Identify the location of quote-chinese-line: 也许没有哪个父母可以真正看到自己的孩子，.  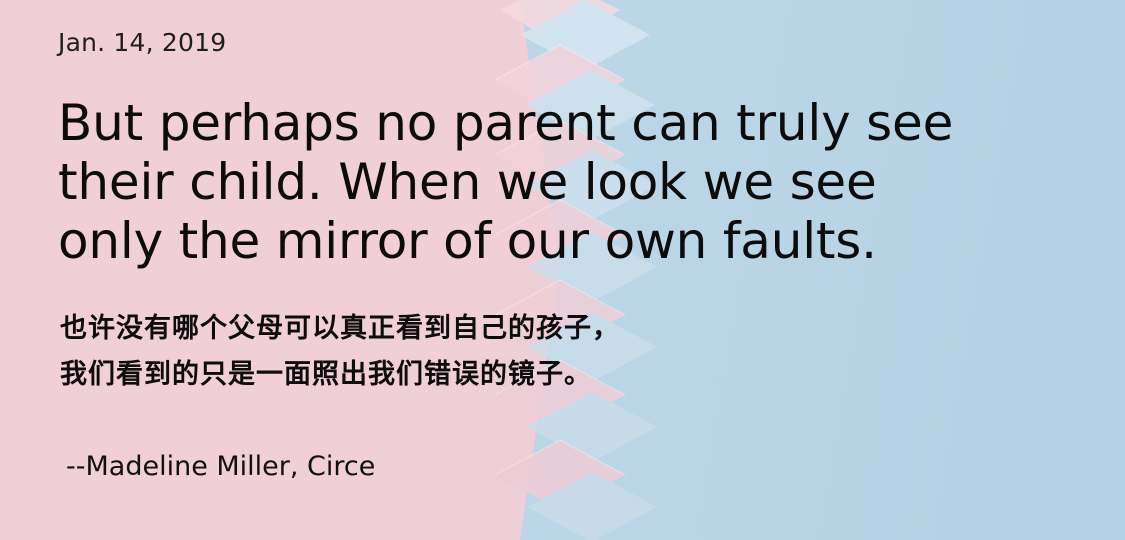
(340, 328).